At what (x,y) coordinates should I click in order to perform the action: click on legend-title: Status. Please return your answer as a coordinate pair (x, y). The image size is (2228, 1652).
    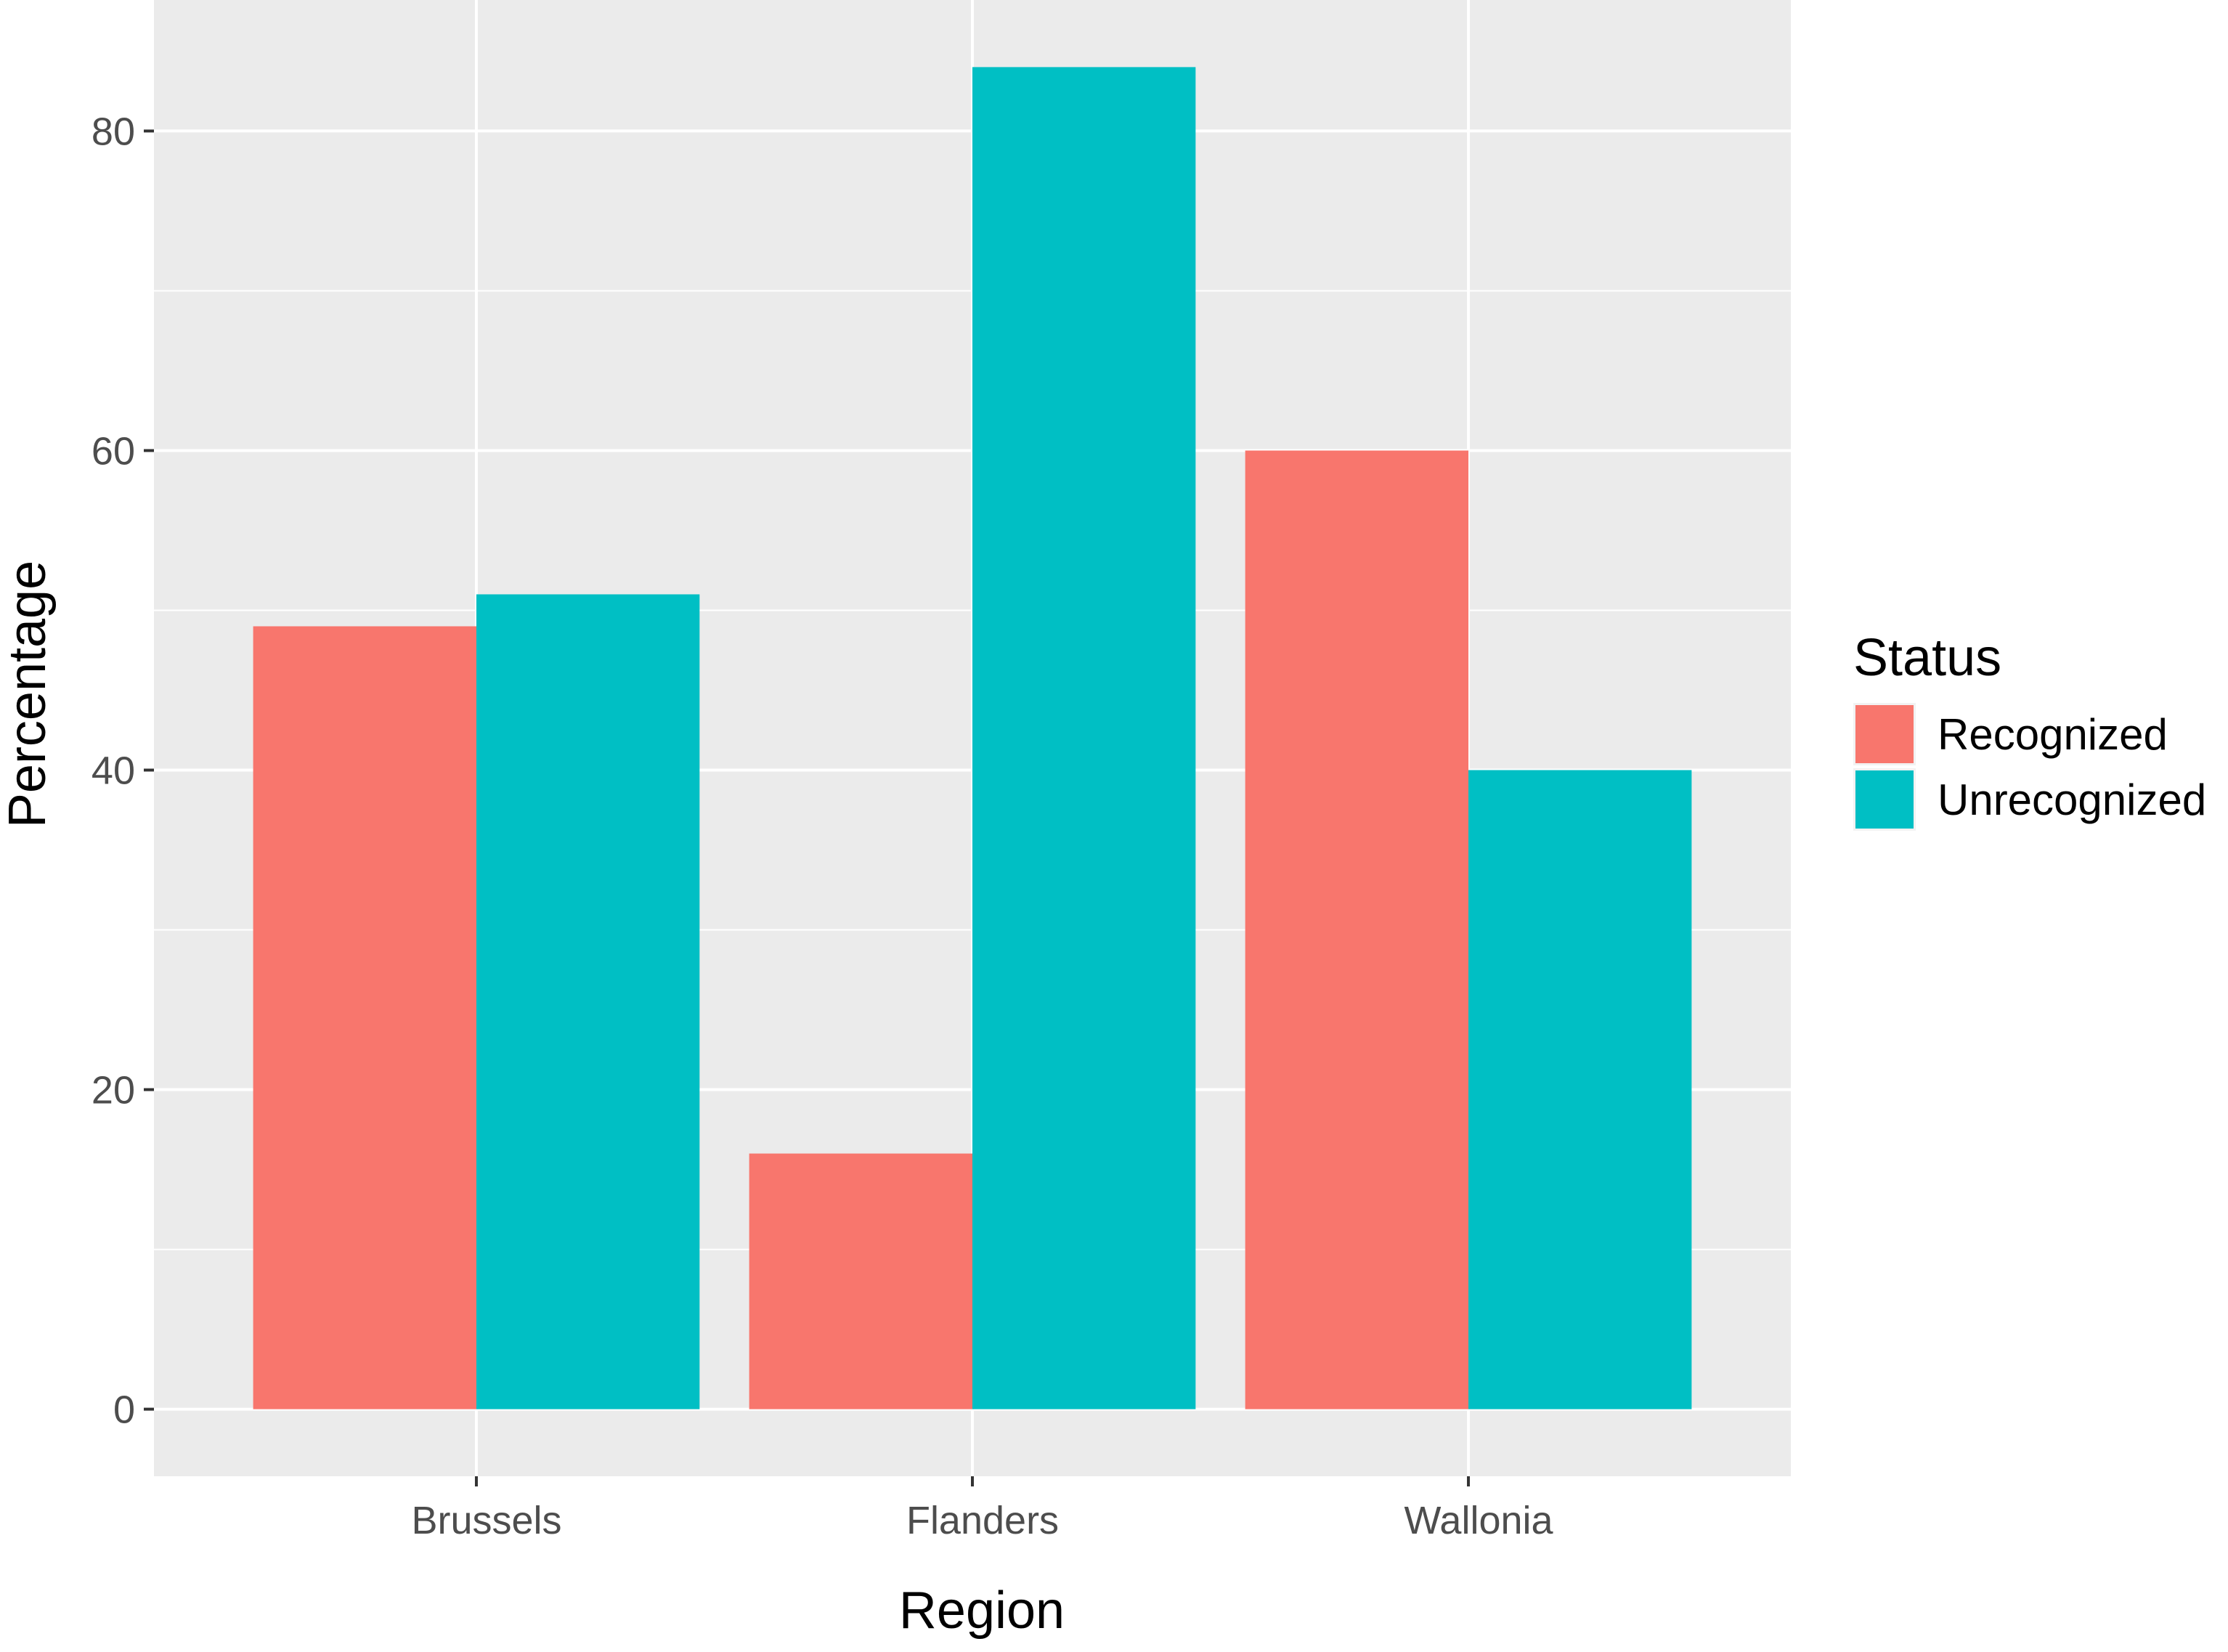
    Looking at the image, I should click on (1927, 658).